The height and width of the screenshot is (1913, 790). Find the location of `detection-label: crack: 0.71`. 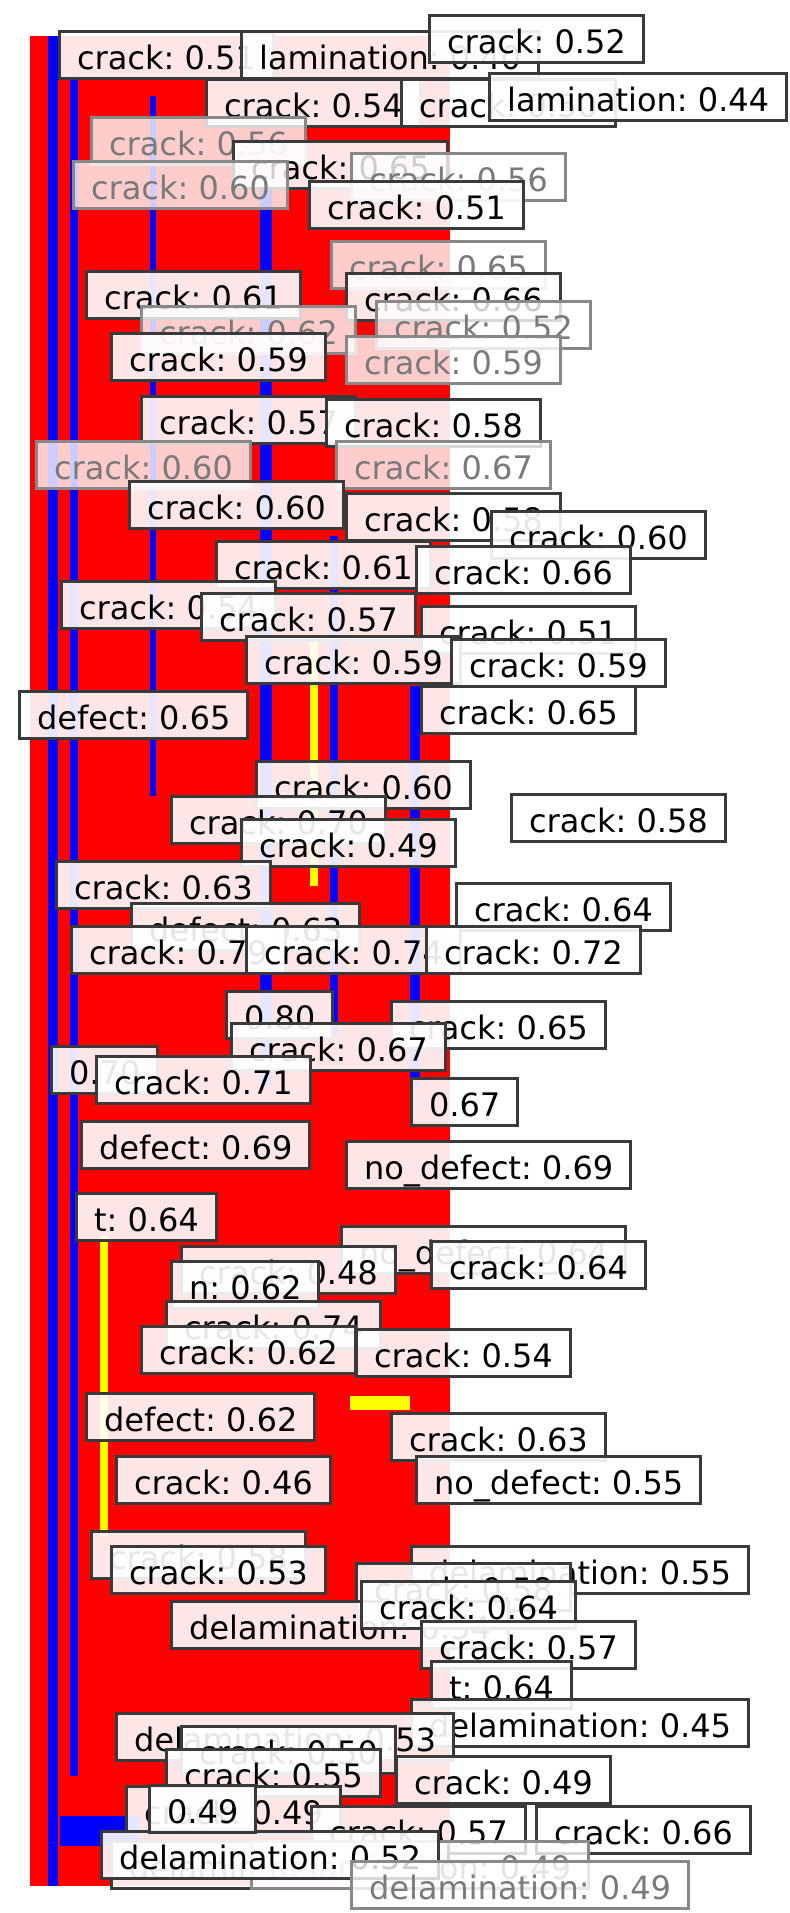

detection-label: crack: 0.71 is located at coordinates (203, 1080).